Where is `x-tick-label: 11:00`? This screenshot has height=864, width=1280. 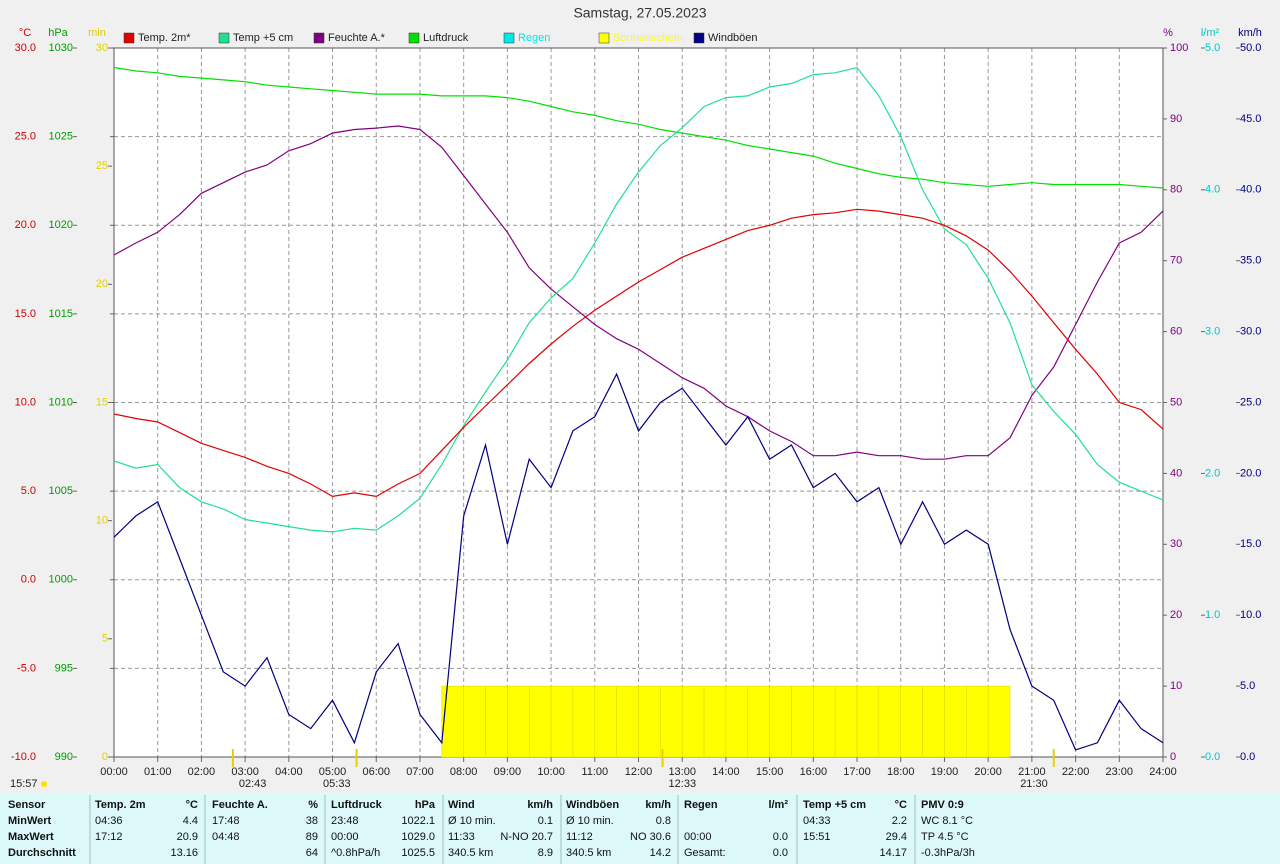
x-tick-label: 11:00 is located at coordinates (594, 772).